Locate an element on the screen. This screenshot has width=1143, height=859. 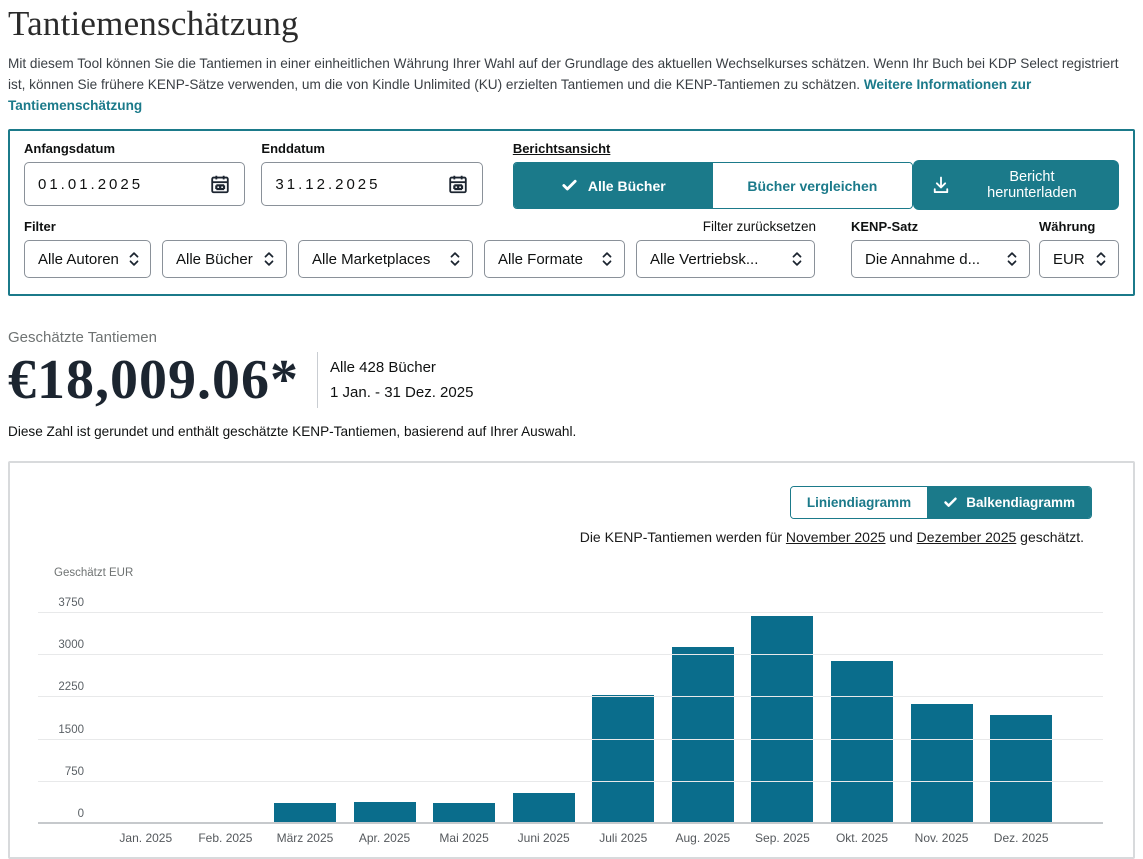
kenp-note-suffix: geschätzt. is located at coordinates (1050, 537).